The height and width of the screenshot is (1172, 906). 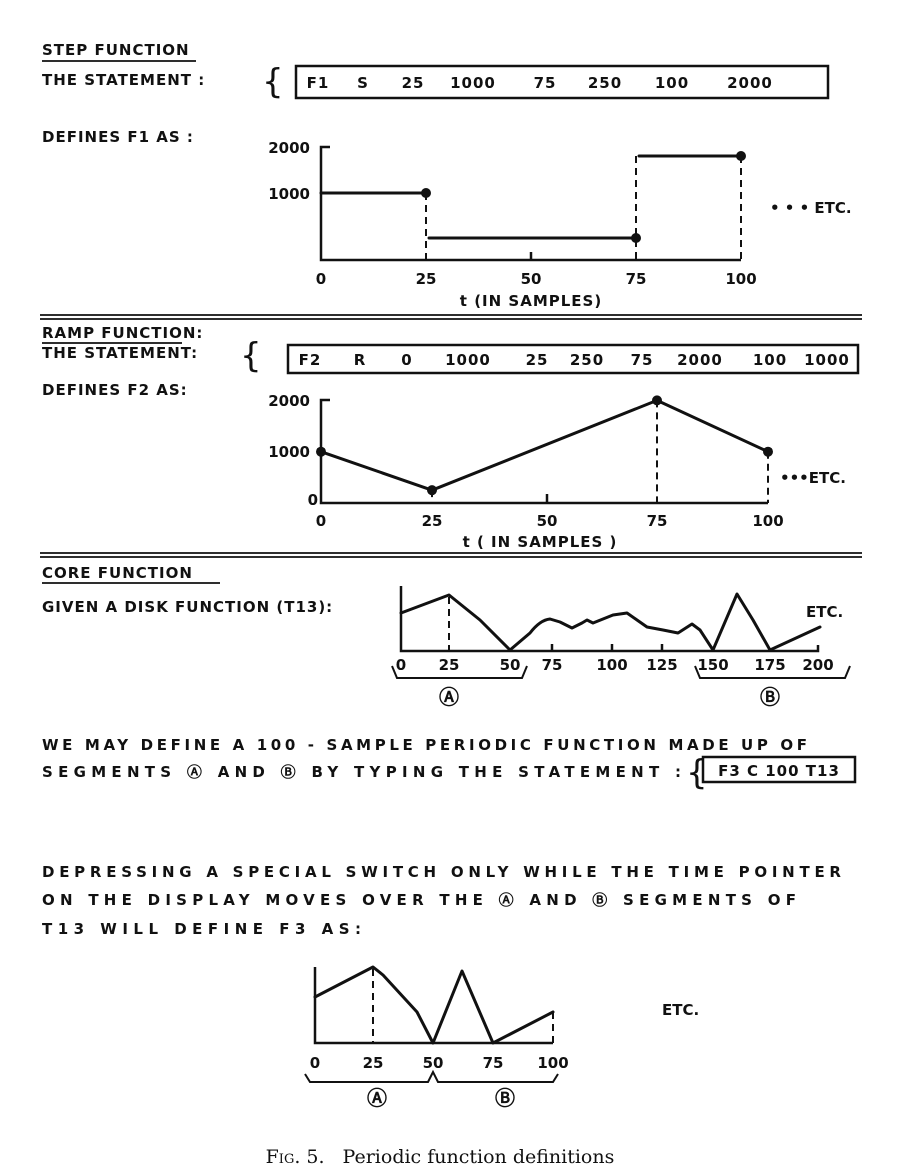 I want to click on core-statement: F3 C 100 T13, so click(x=779, y=771).